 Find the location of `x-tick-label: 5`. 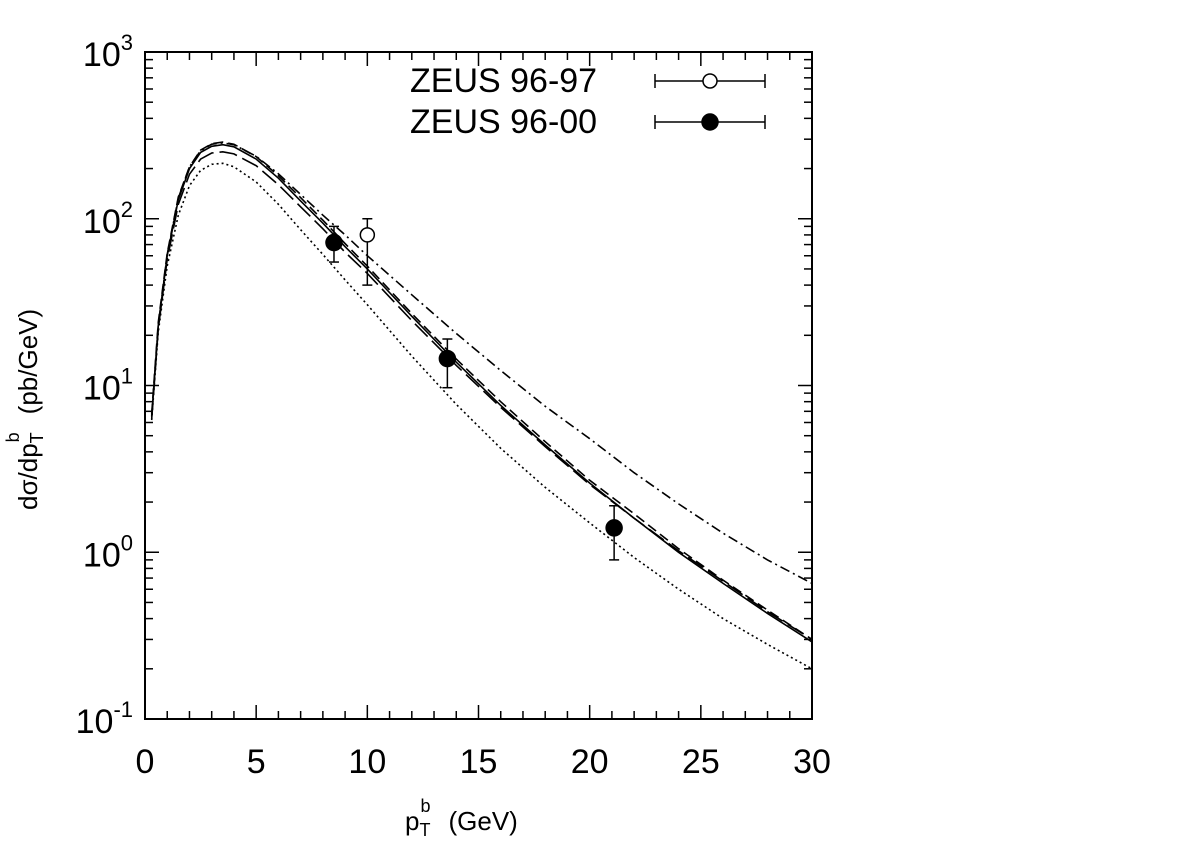

x-tick-label: 5 is located at coordinates (256, 762).